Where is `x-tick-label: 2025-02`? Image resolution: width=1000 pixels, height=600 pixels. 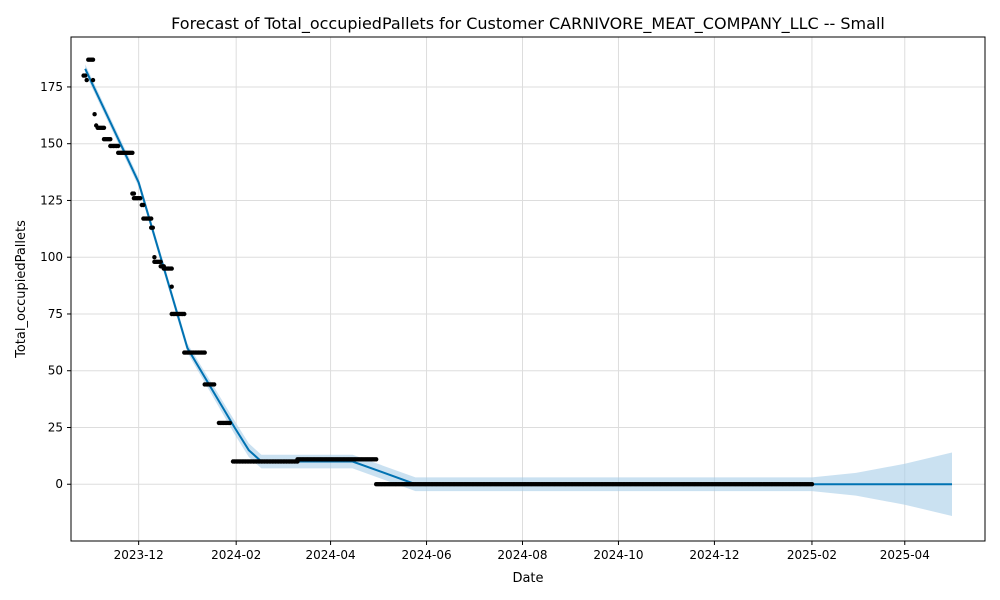
x-tick-label: 2025-02 is located at coordinates (812, 555).